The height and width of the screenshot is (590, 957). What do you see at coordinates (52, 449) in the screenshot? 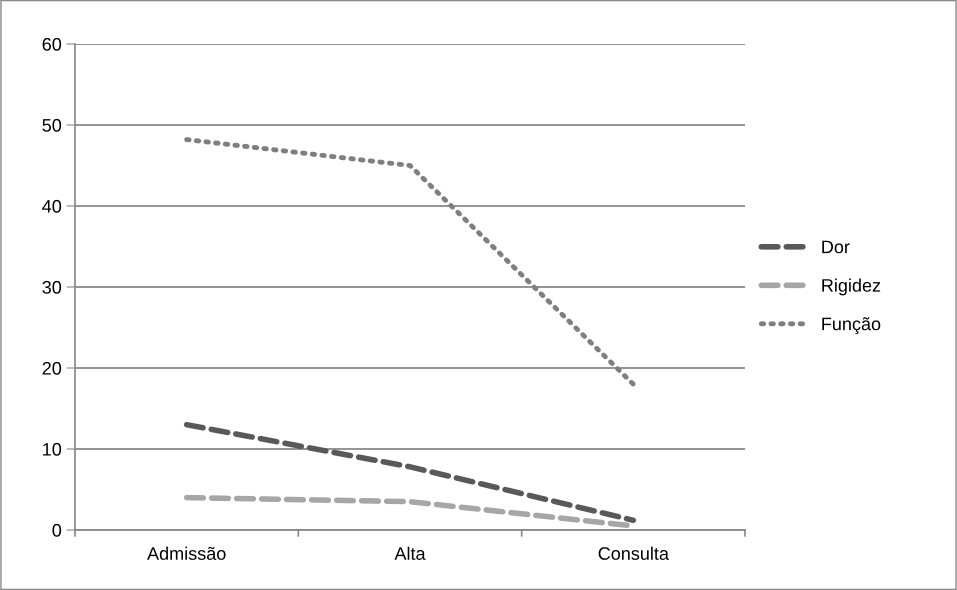
I see `y-tick-label: 10` at bounding box center [52, 449].